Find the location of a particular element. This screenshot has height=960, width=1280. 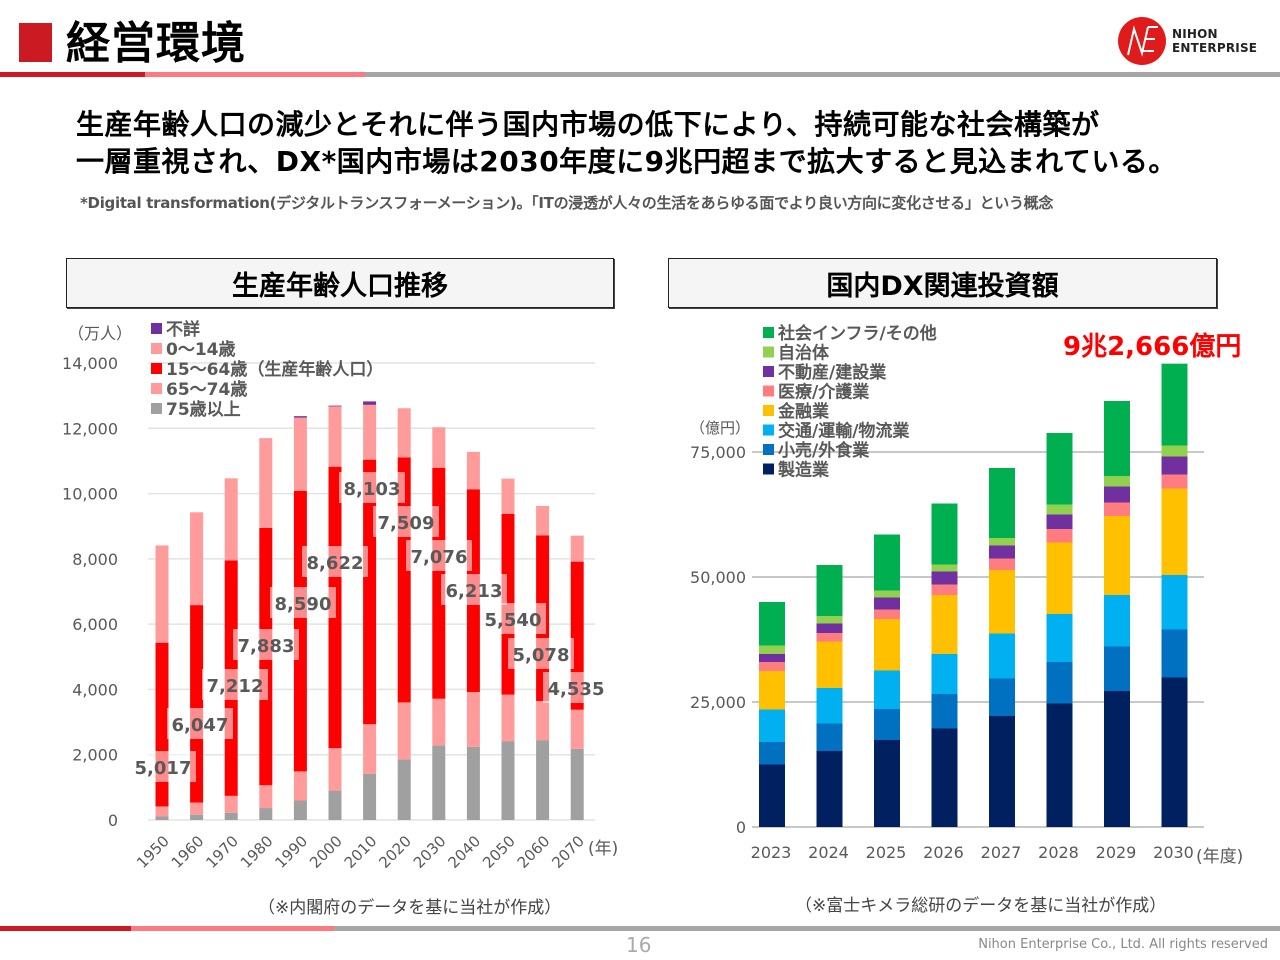

legend-label: 75歳以上 is located at coordinates (203, 409).